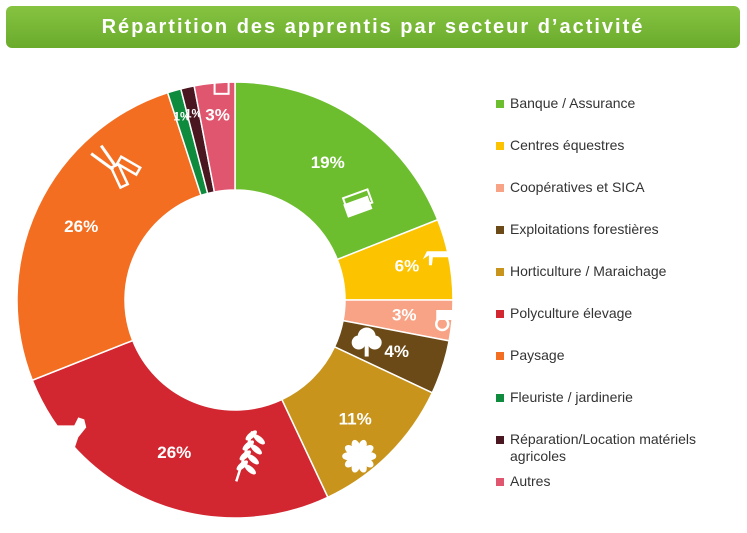 The width and height of the screenshot is (747, 533). What do you see at coordinates (366, 342) in the screenshot?
I see `tree-icon` at bounding box center [366, 342].